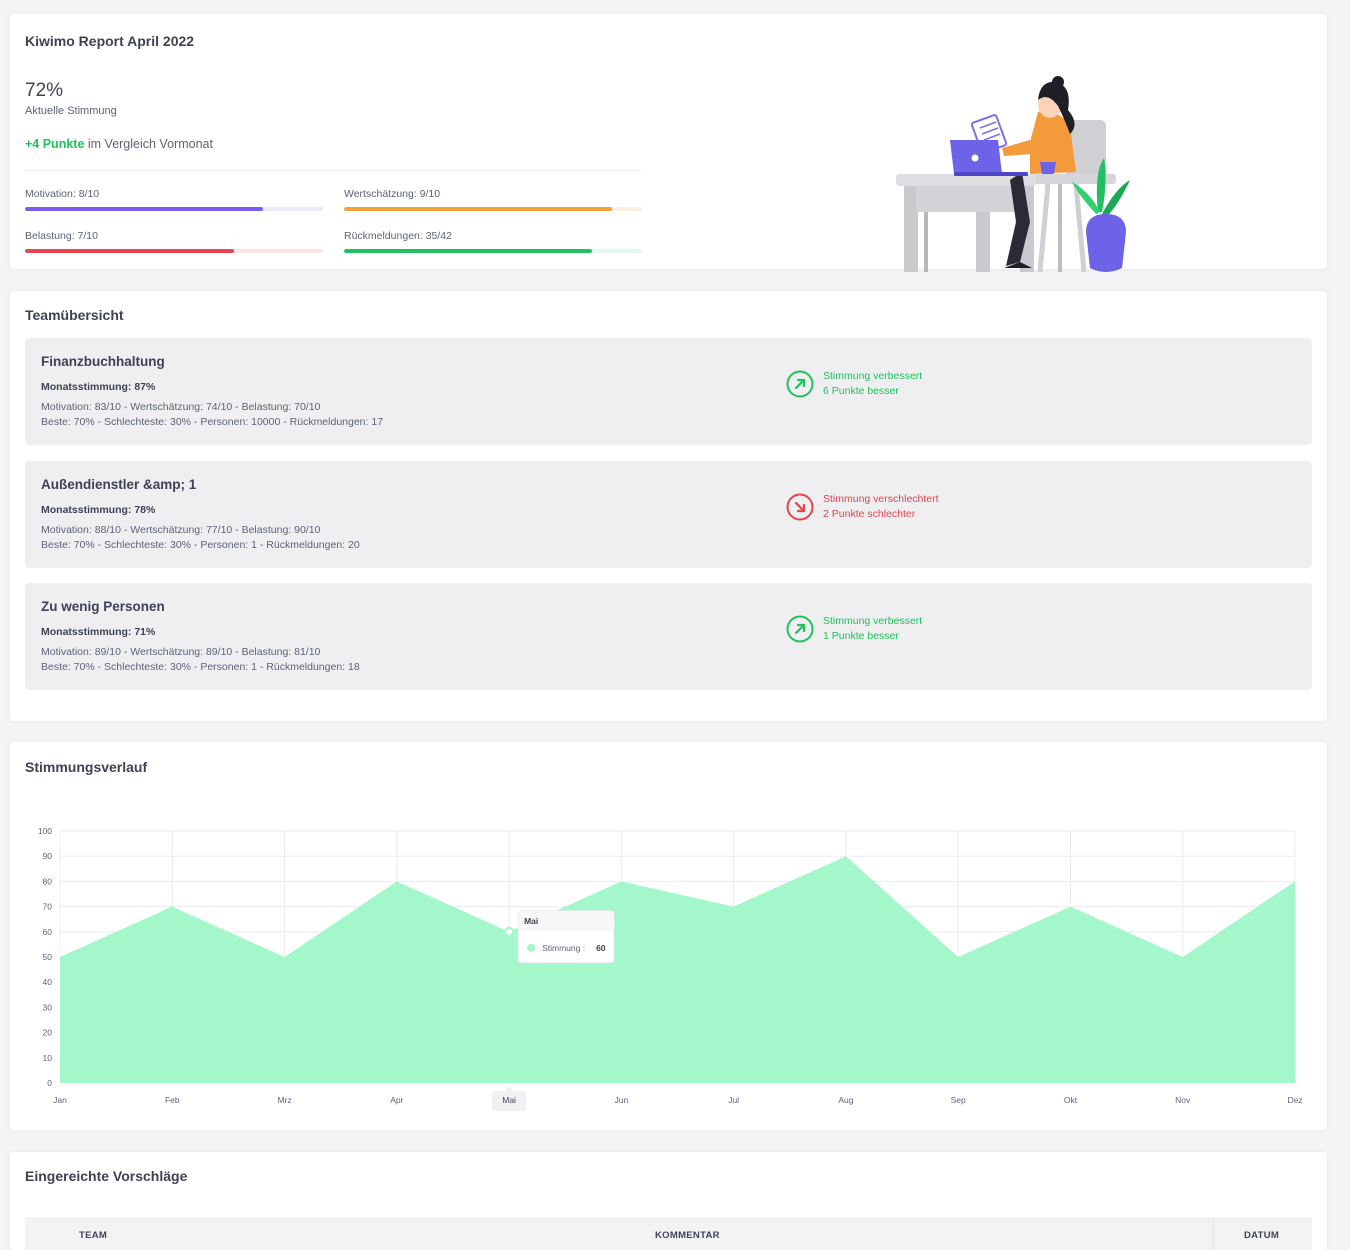 The width and height of the screenshot is (1350, 1250). What do you see at coordinates (48, 957) in the screenshot?
I see `y-tick-label: 50` at bounding box center [48, 957].